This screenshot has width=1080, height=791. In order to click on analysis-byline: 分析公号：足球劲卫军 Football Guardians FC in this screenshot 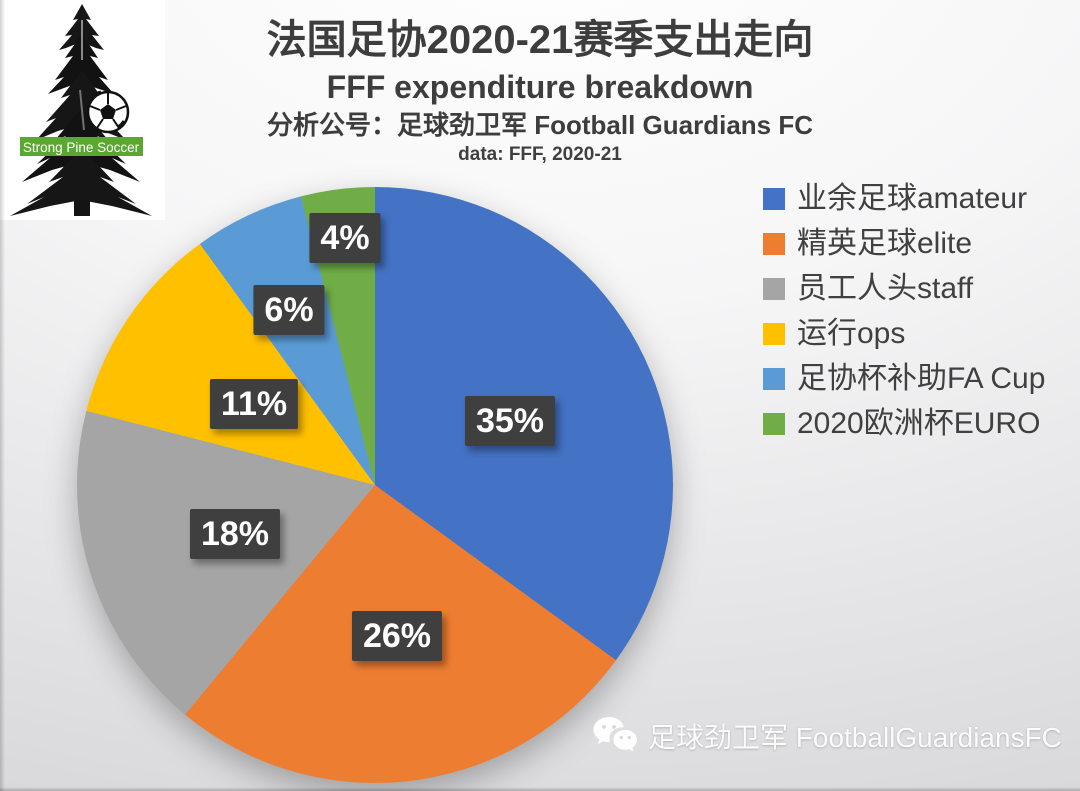, I will do `click(539, 125)`.